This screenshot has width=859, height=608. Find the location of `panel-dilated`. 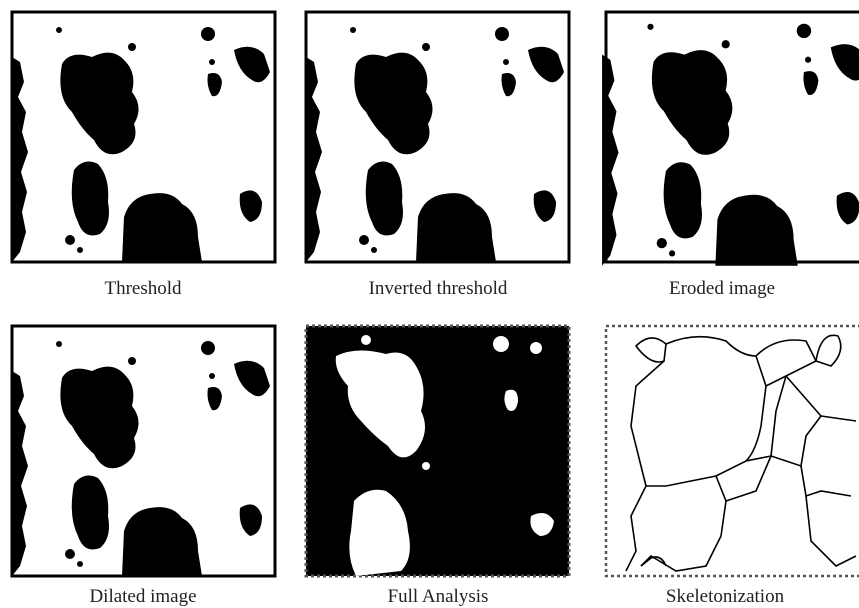

panel-dilated is located at coordinates (143, 451).